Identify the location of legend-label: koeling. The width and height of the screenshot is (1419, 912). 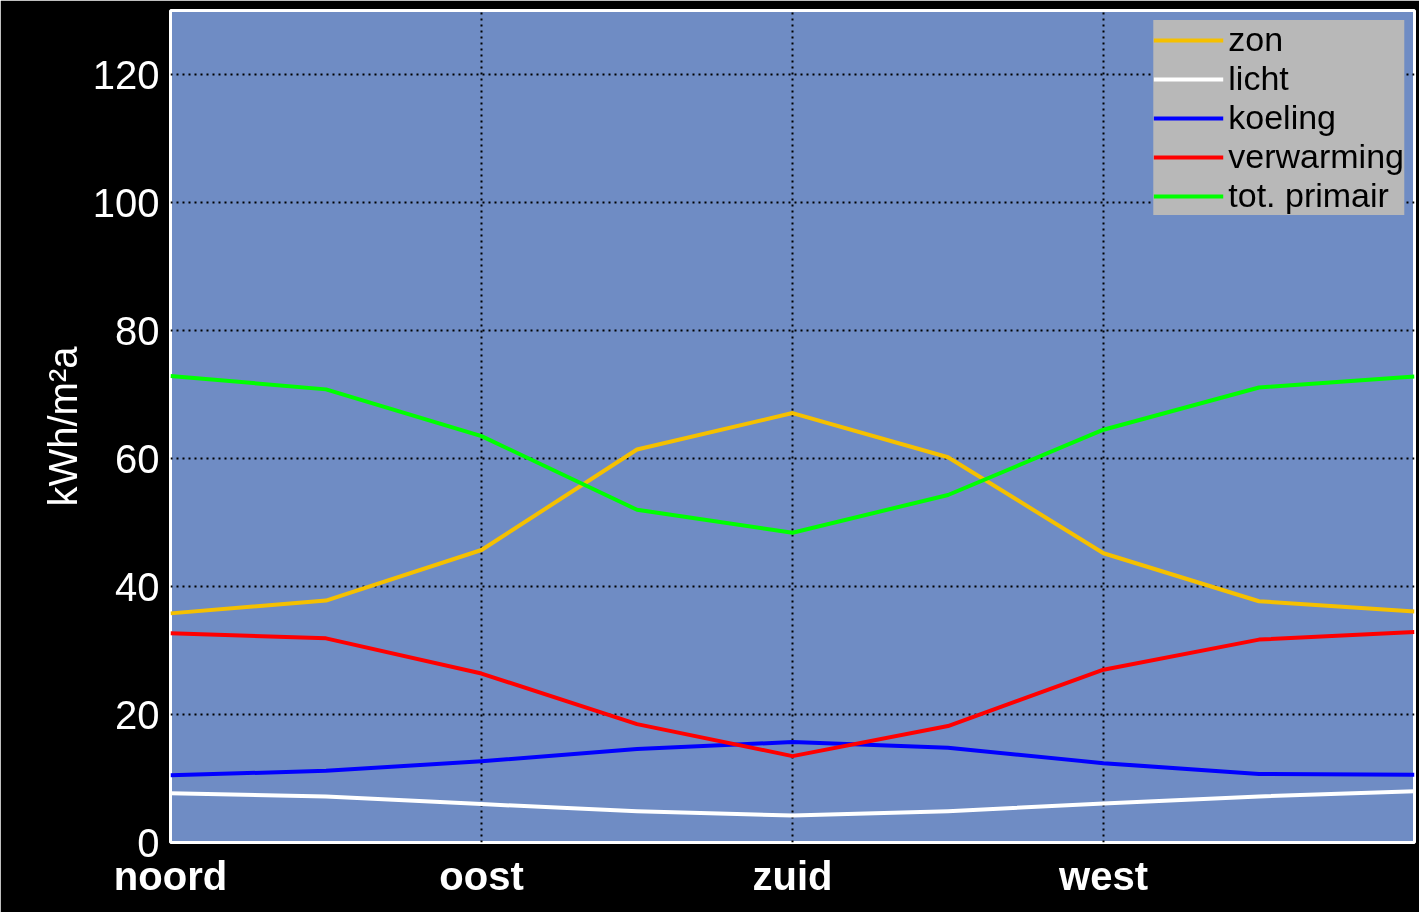
(1282, 117).